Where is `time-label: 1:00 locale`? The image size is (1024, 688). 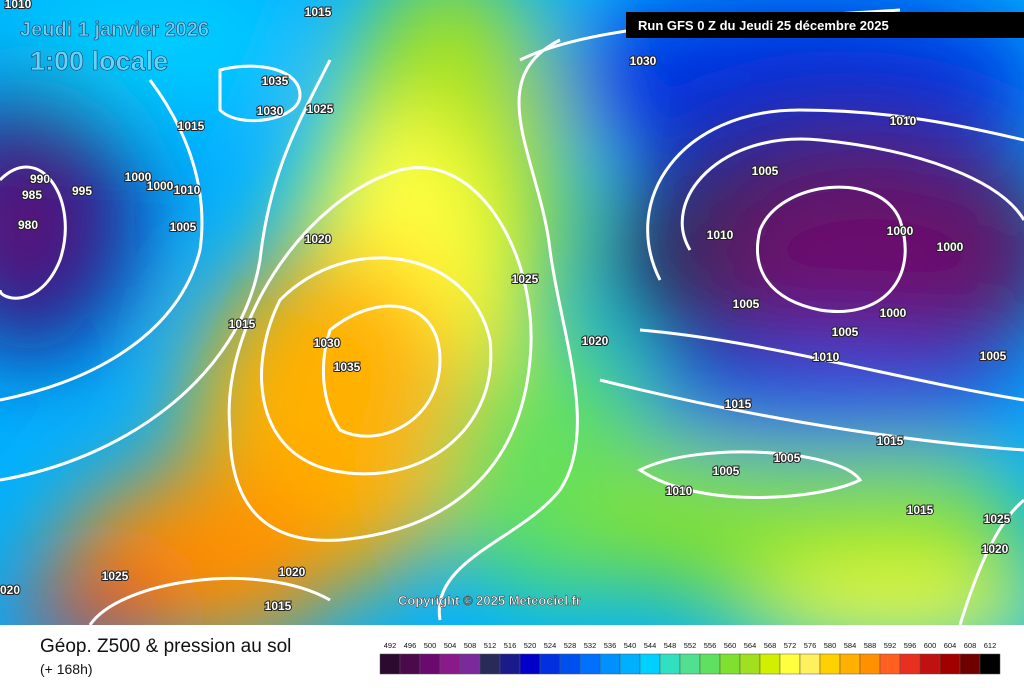
time-label: 1:00 locale is located at coordinates (99, 61).